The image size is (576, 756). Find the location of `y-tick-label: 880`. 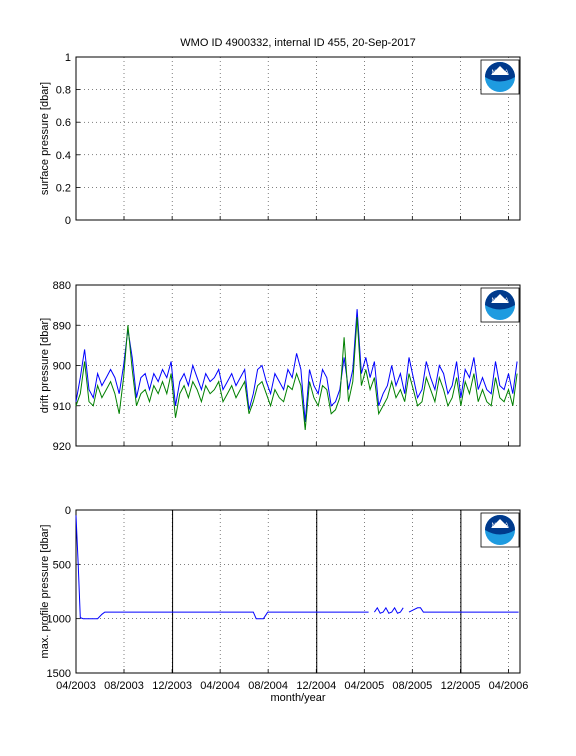

y-tick-label: 880 is located at coordinates (62, 286).